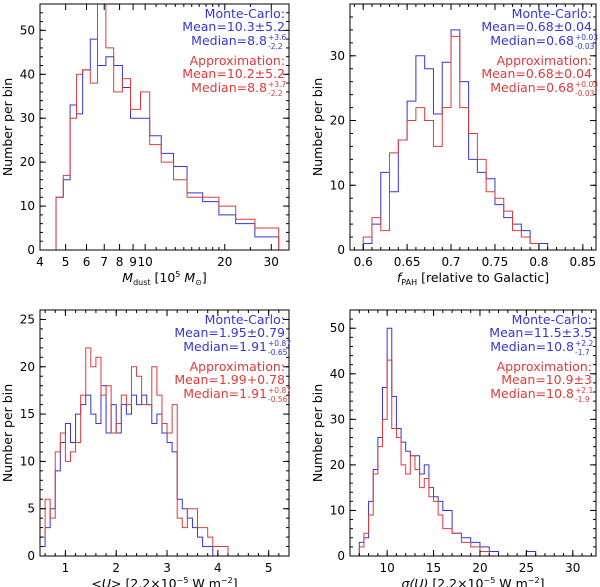 Image resolution: width=600 pixels, height=587 pixels. I want to click on x-axis-label: <U> [2.2×10−5 W m−2], so click(164, 581).